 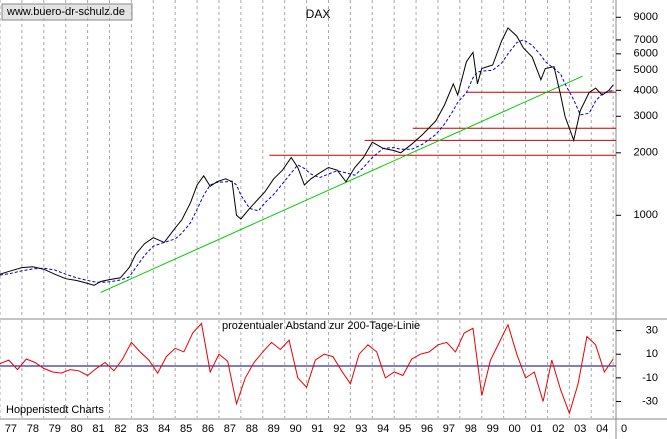 I want to click on source-box, so click(x=67, y=12).